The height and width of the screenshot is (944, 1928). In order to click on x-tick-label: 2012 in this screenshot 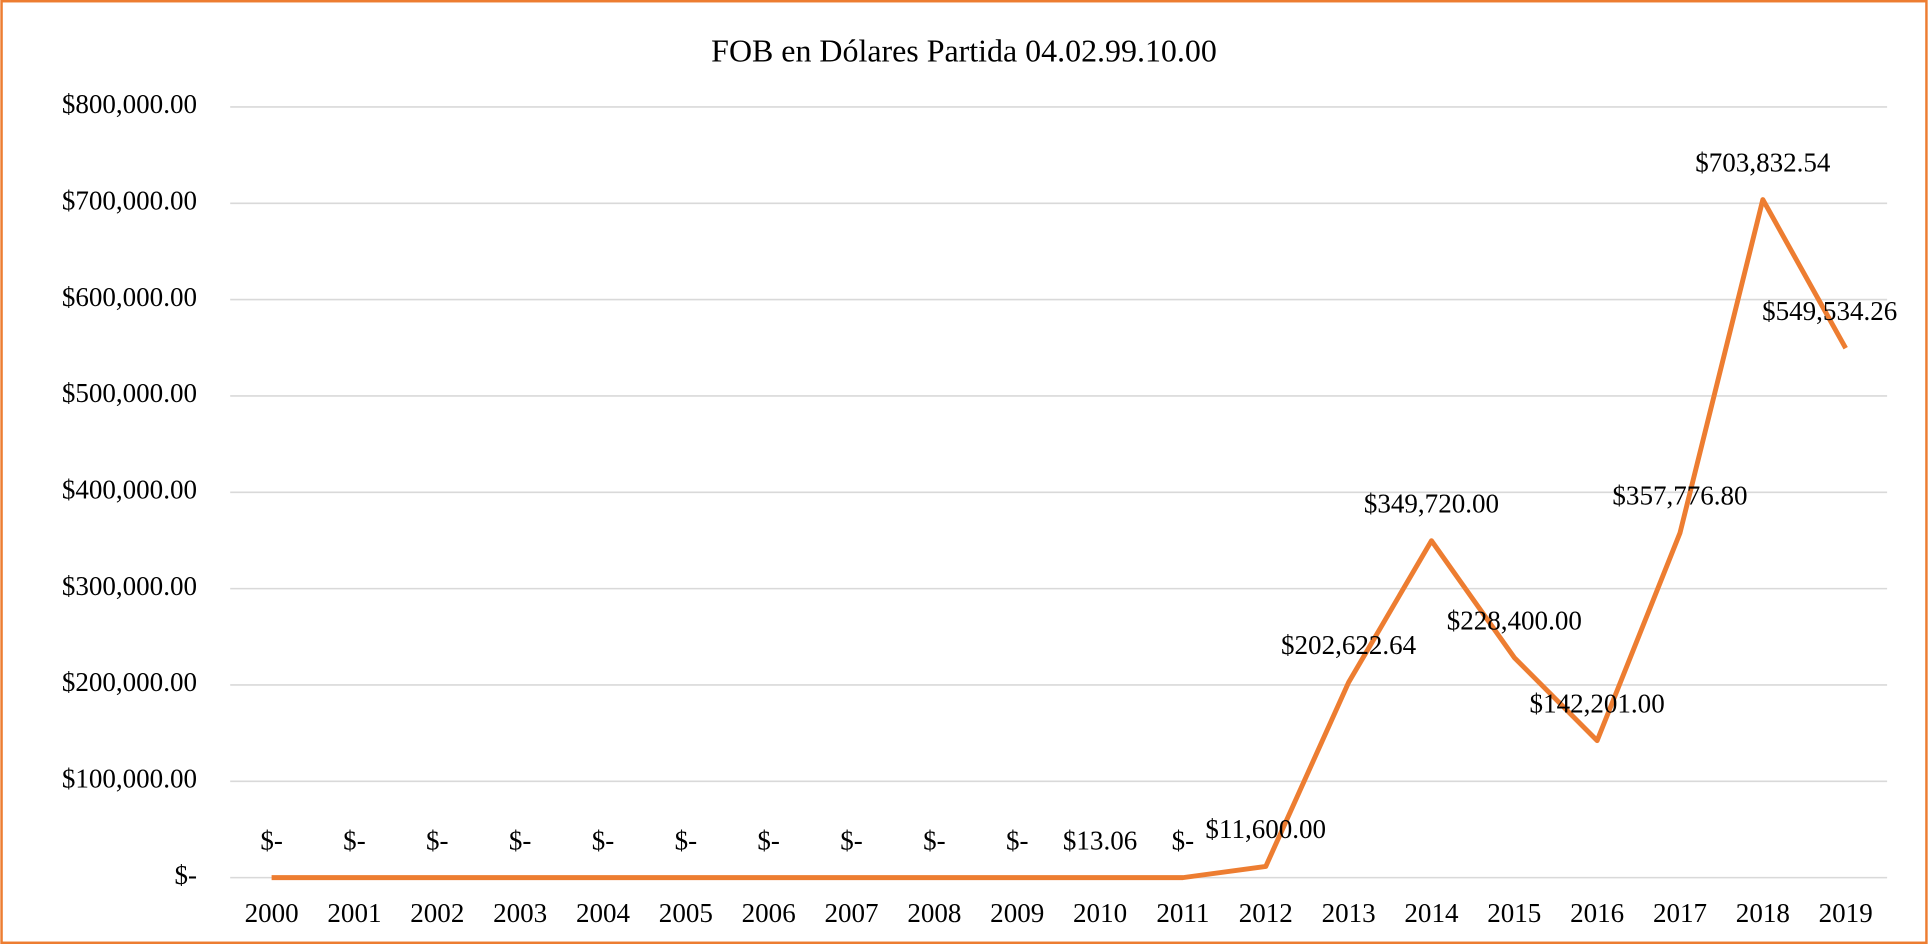, I will do `click(1266, 913)`.